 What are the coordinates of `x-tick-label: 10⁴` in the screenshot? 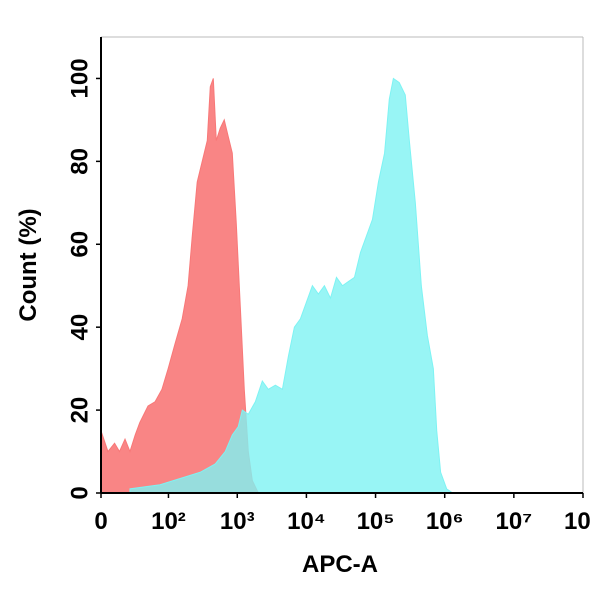 It's located at (306, 521).